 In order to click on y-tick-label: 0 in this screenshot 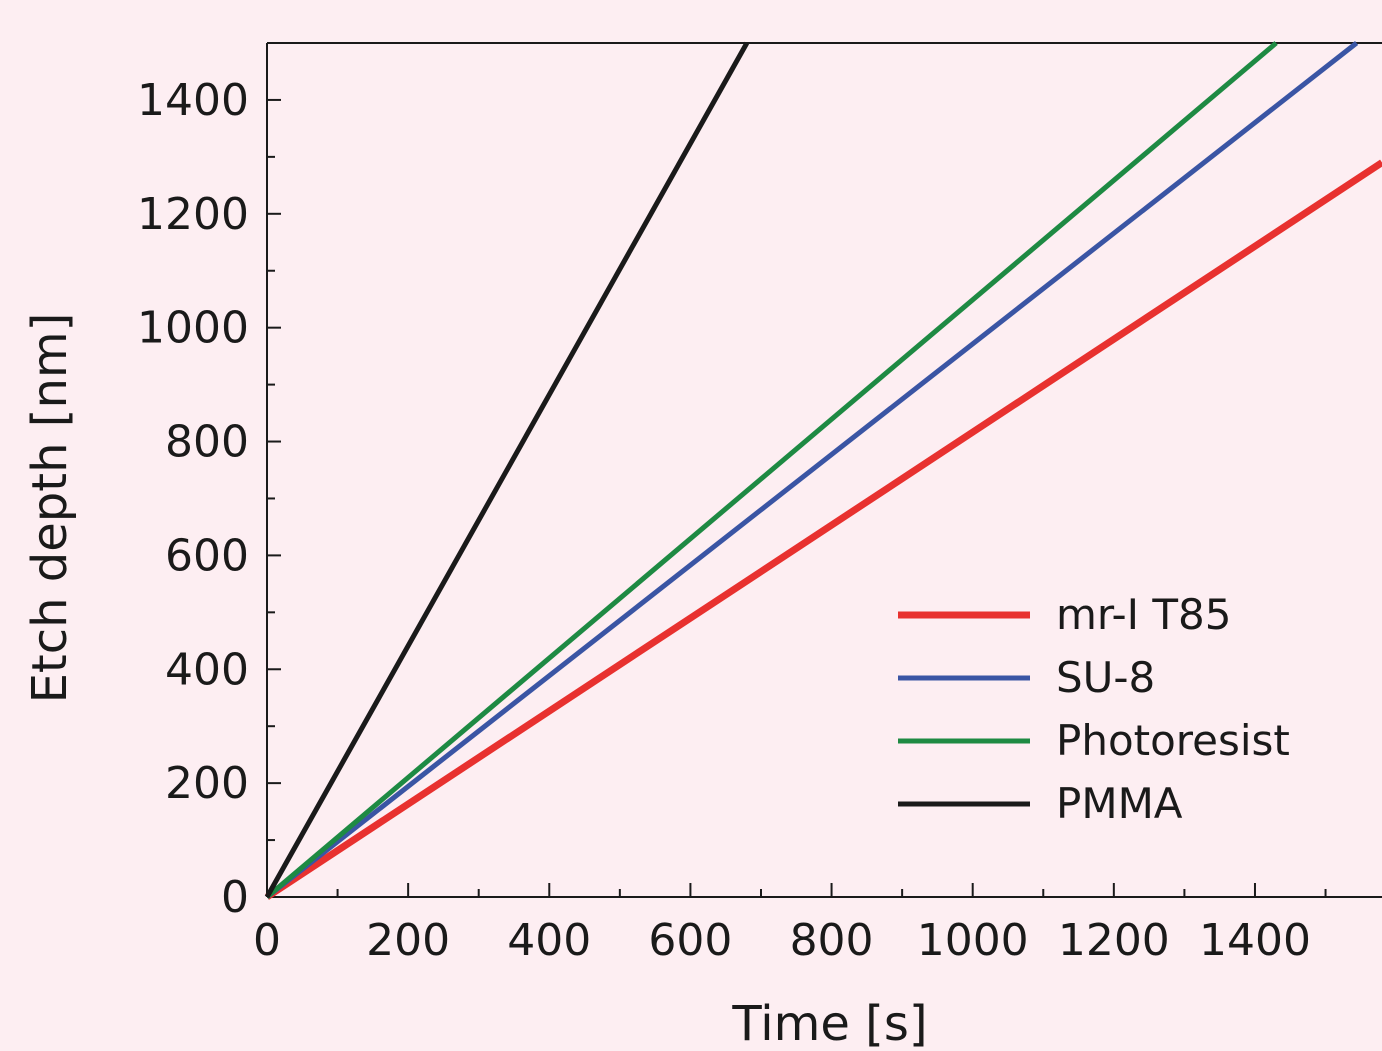, I will do `click(235, 897)`.